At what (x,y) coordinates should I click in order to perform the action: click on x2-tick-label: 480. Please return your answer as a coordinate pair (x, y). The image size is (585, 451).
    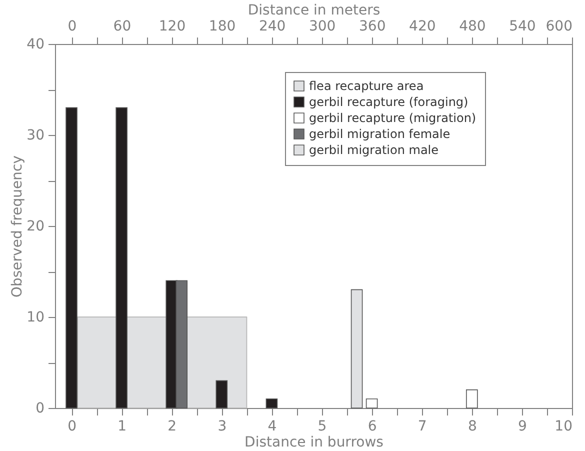
    Looking at the image, I should click on (472, 26).